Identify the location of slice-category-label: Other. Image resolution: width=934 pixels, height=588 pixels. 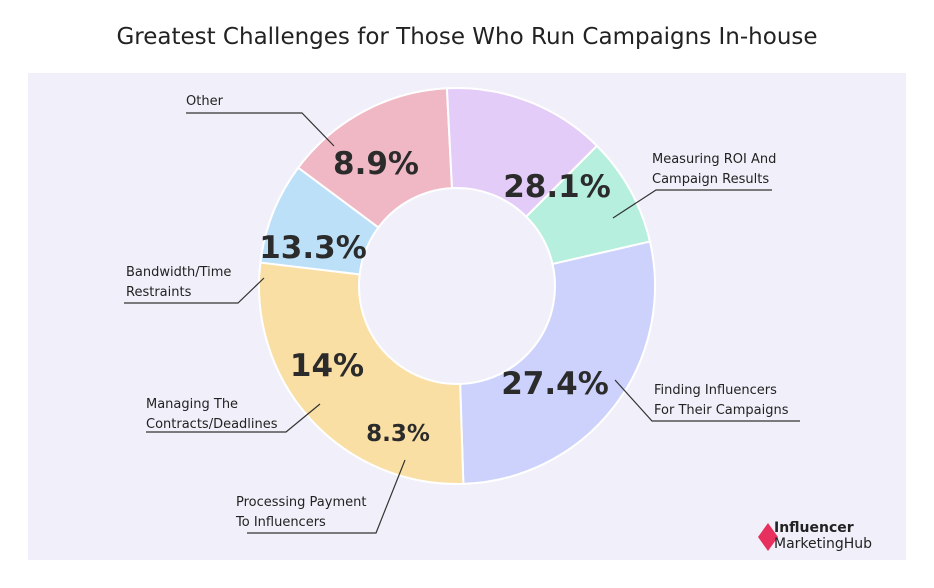
(205, 101).